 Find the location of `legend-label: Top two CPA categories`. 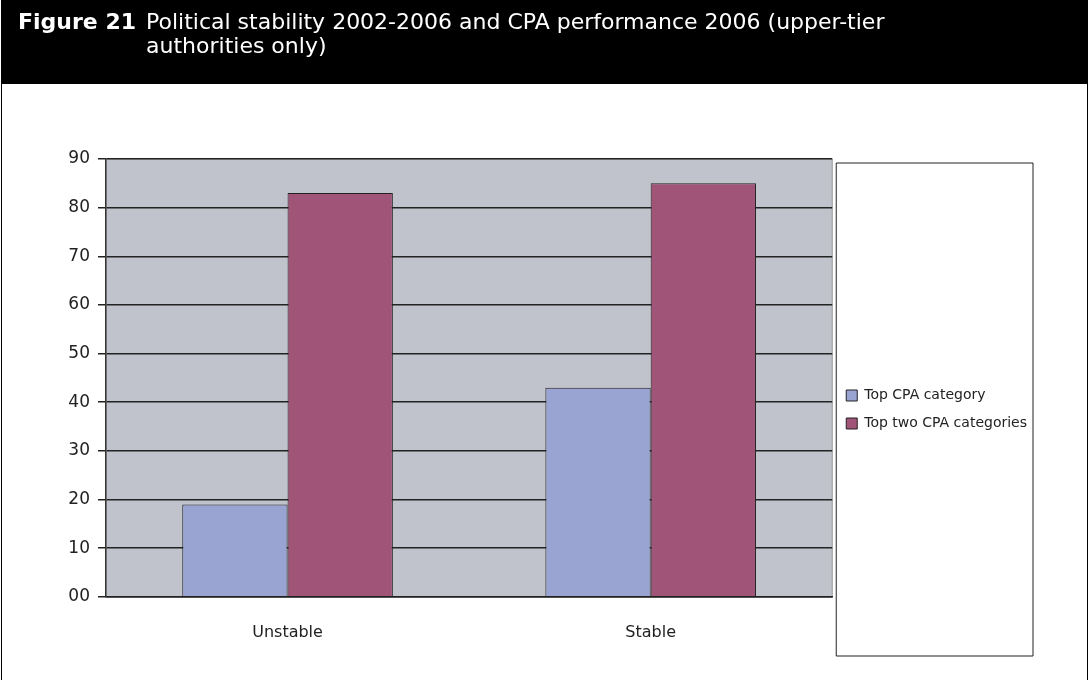

legend-label: Top two CPA categories is located at coordinates (945, 422).